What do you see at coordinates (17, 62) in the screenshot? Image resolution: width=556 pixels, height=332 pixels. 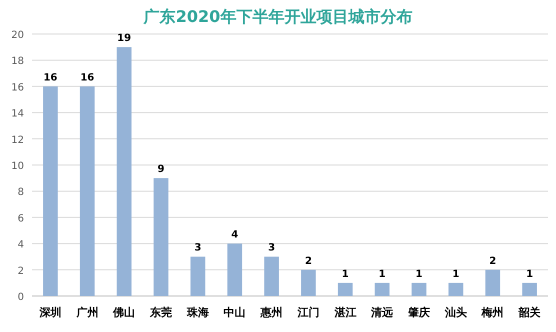 I see `y-tick-label: 18` at bounding box center [17, 62].